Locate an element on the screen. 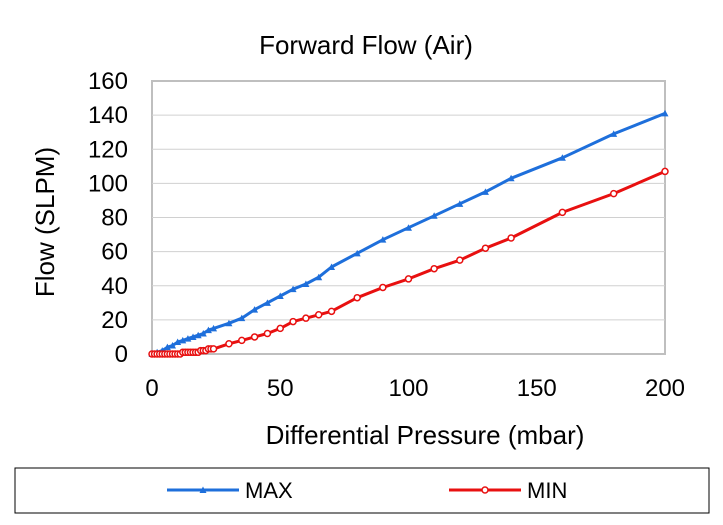 The width and height of the screenshot is (723, 525). x-axis-title: Differential Pressure (mbar) is located at coordinates (425, 435).